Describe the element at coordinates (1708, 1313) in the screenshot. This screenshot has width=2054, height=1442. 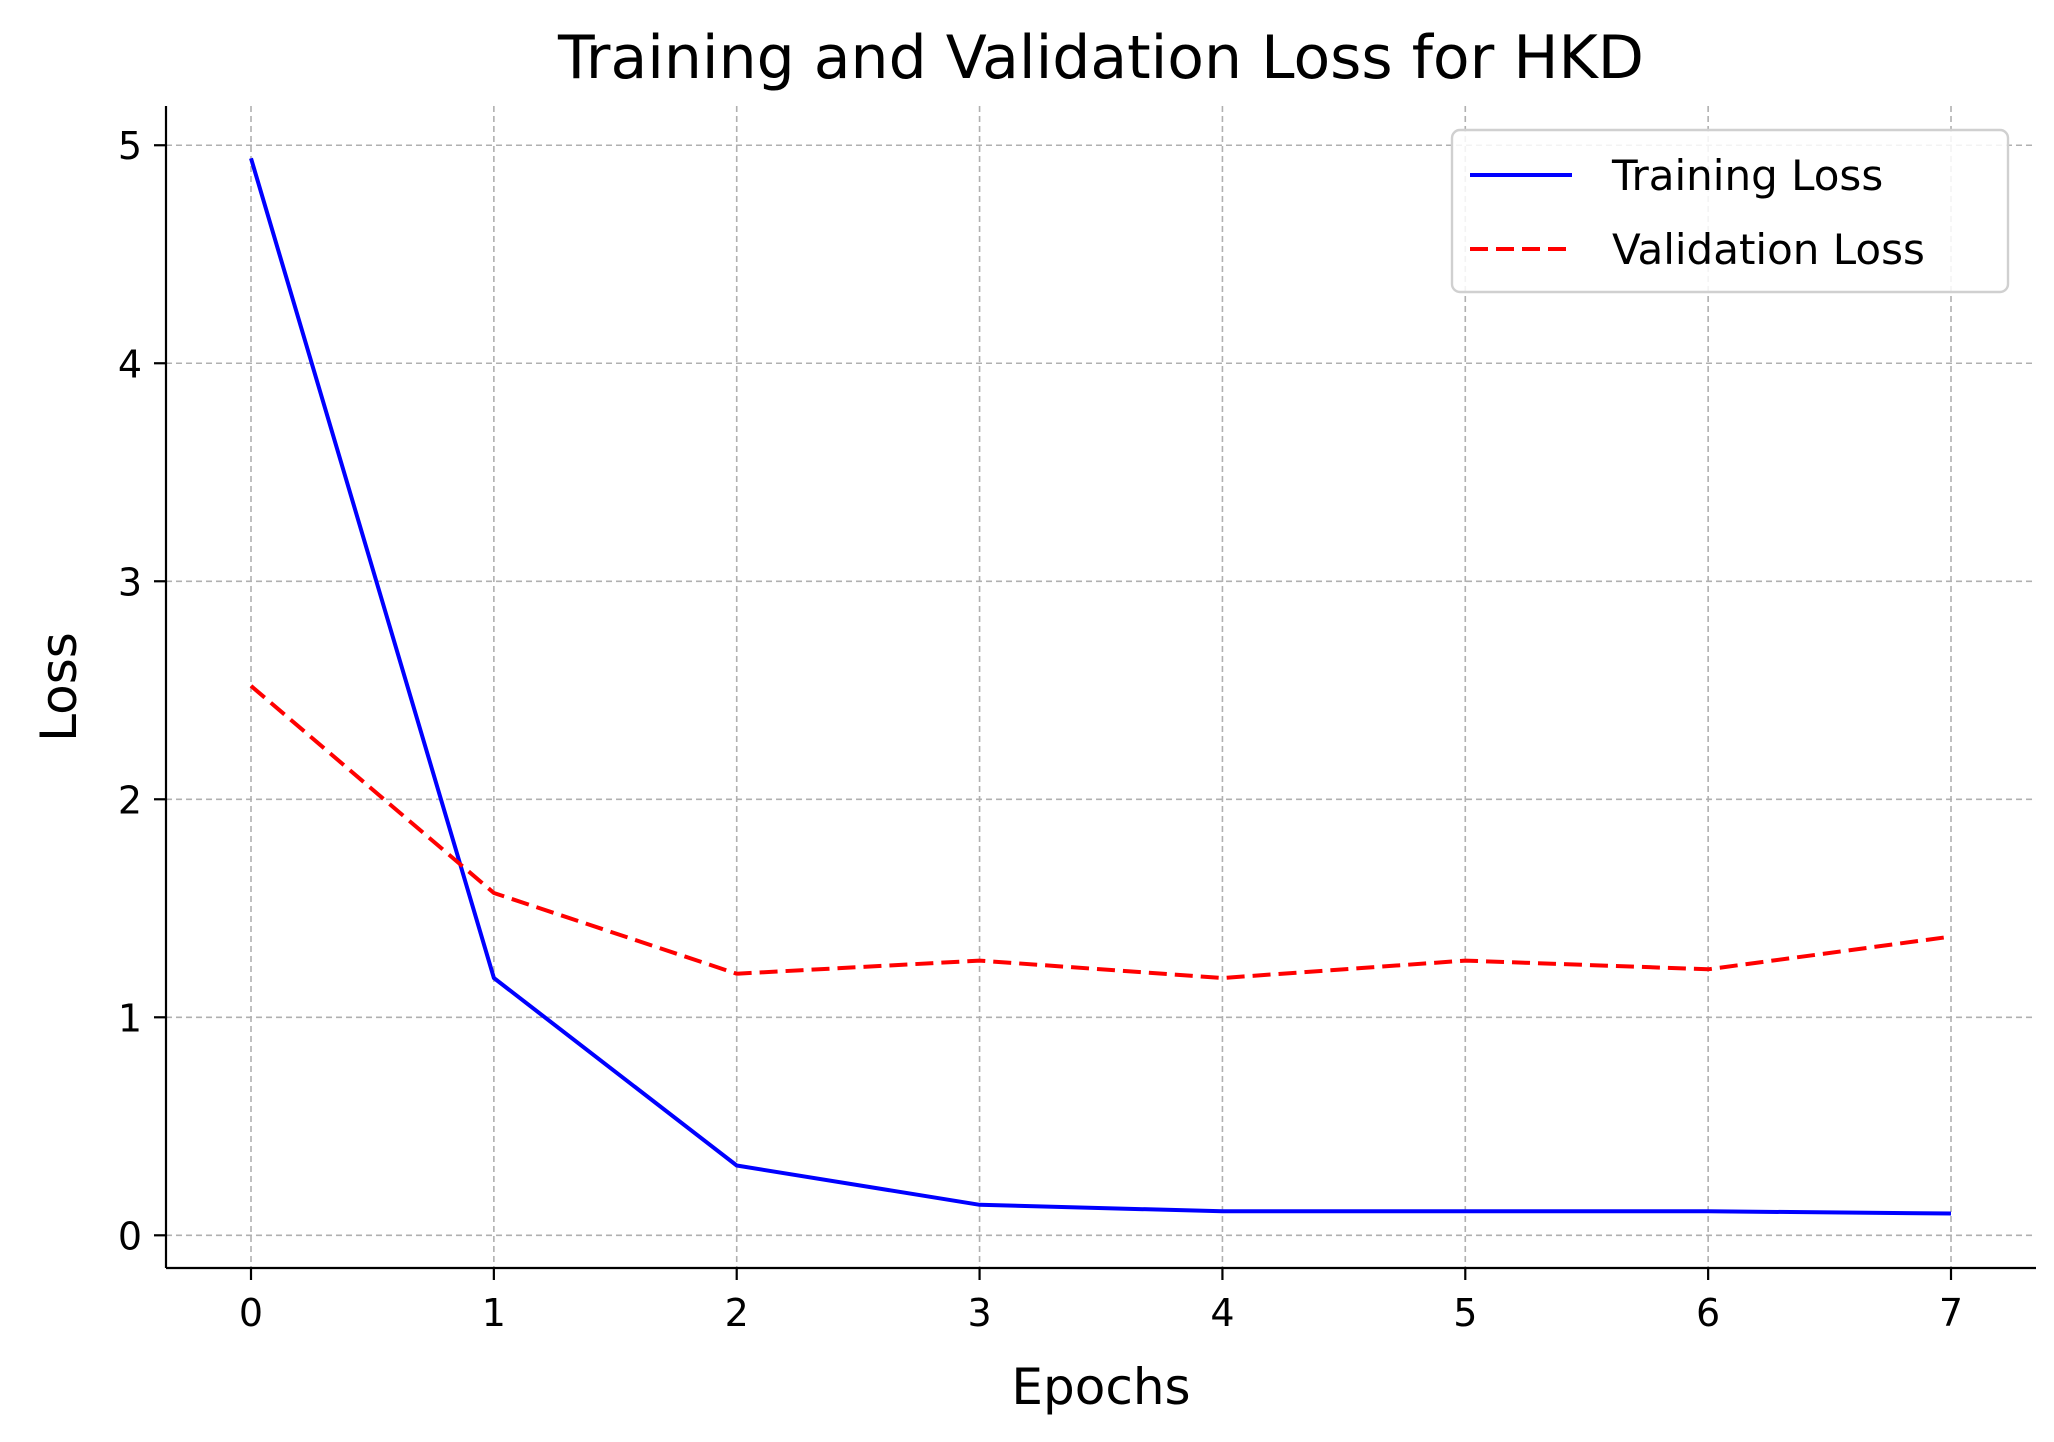
I see `x-tick-label-6: 6` at that location.